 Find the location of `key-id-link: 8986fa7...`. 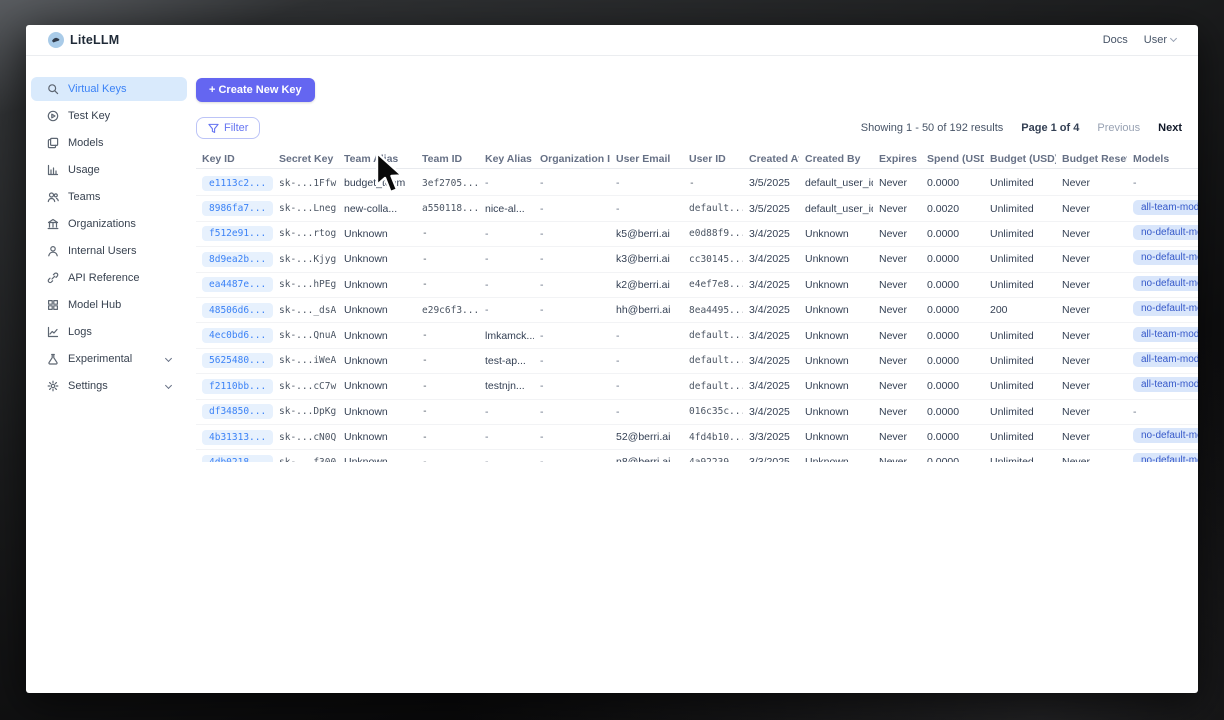

key-id-link: 8986fa7... is located at coordinates (237, 209).